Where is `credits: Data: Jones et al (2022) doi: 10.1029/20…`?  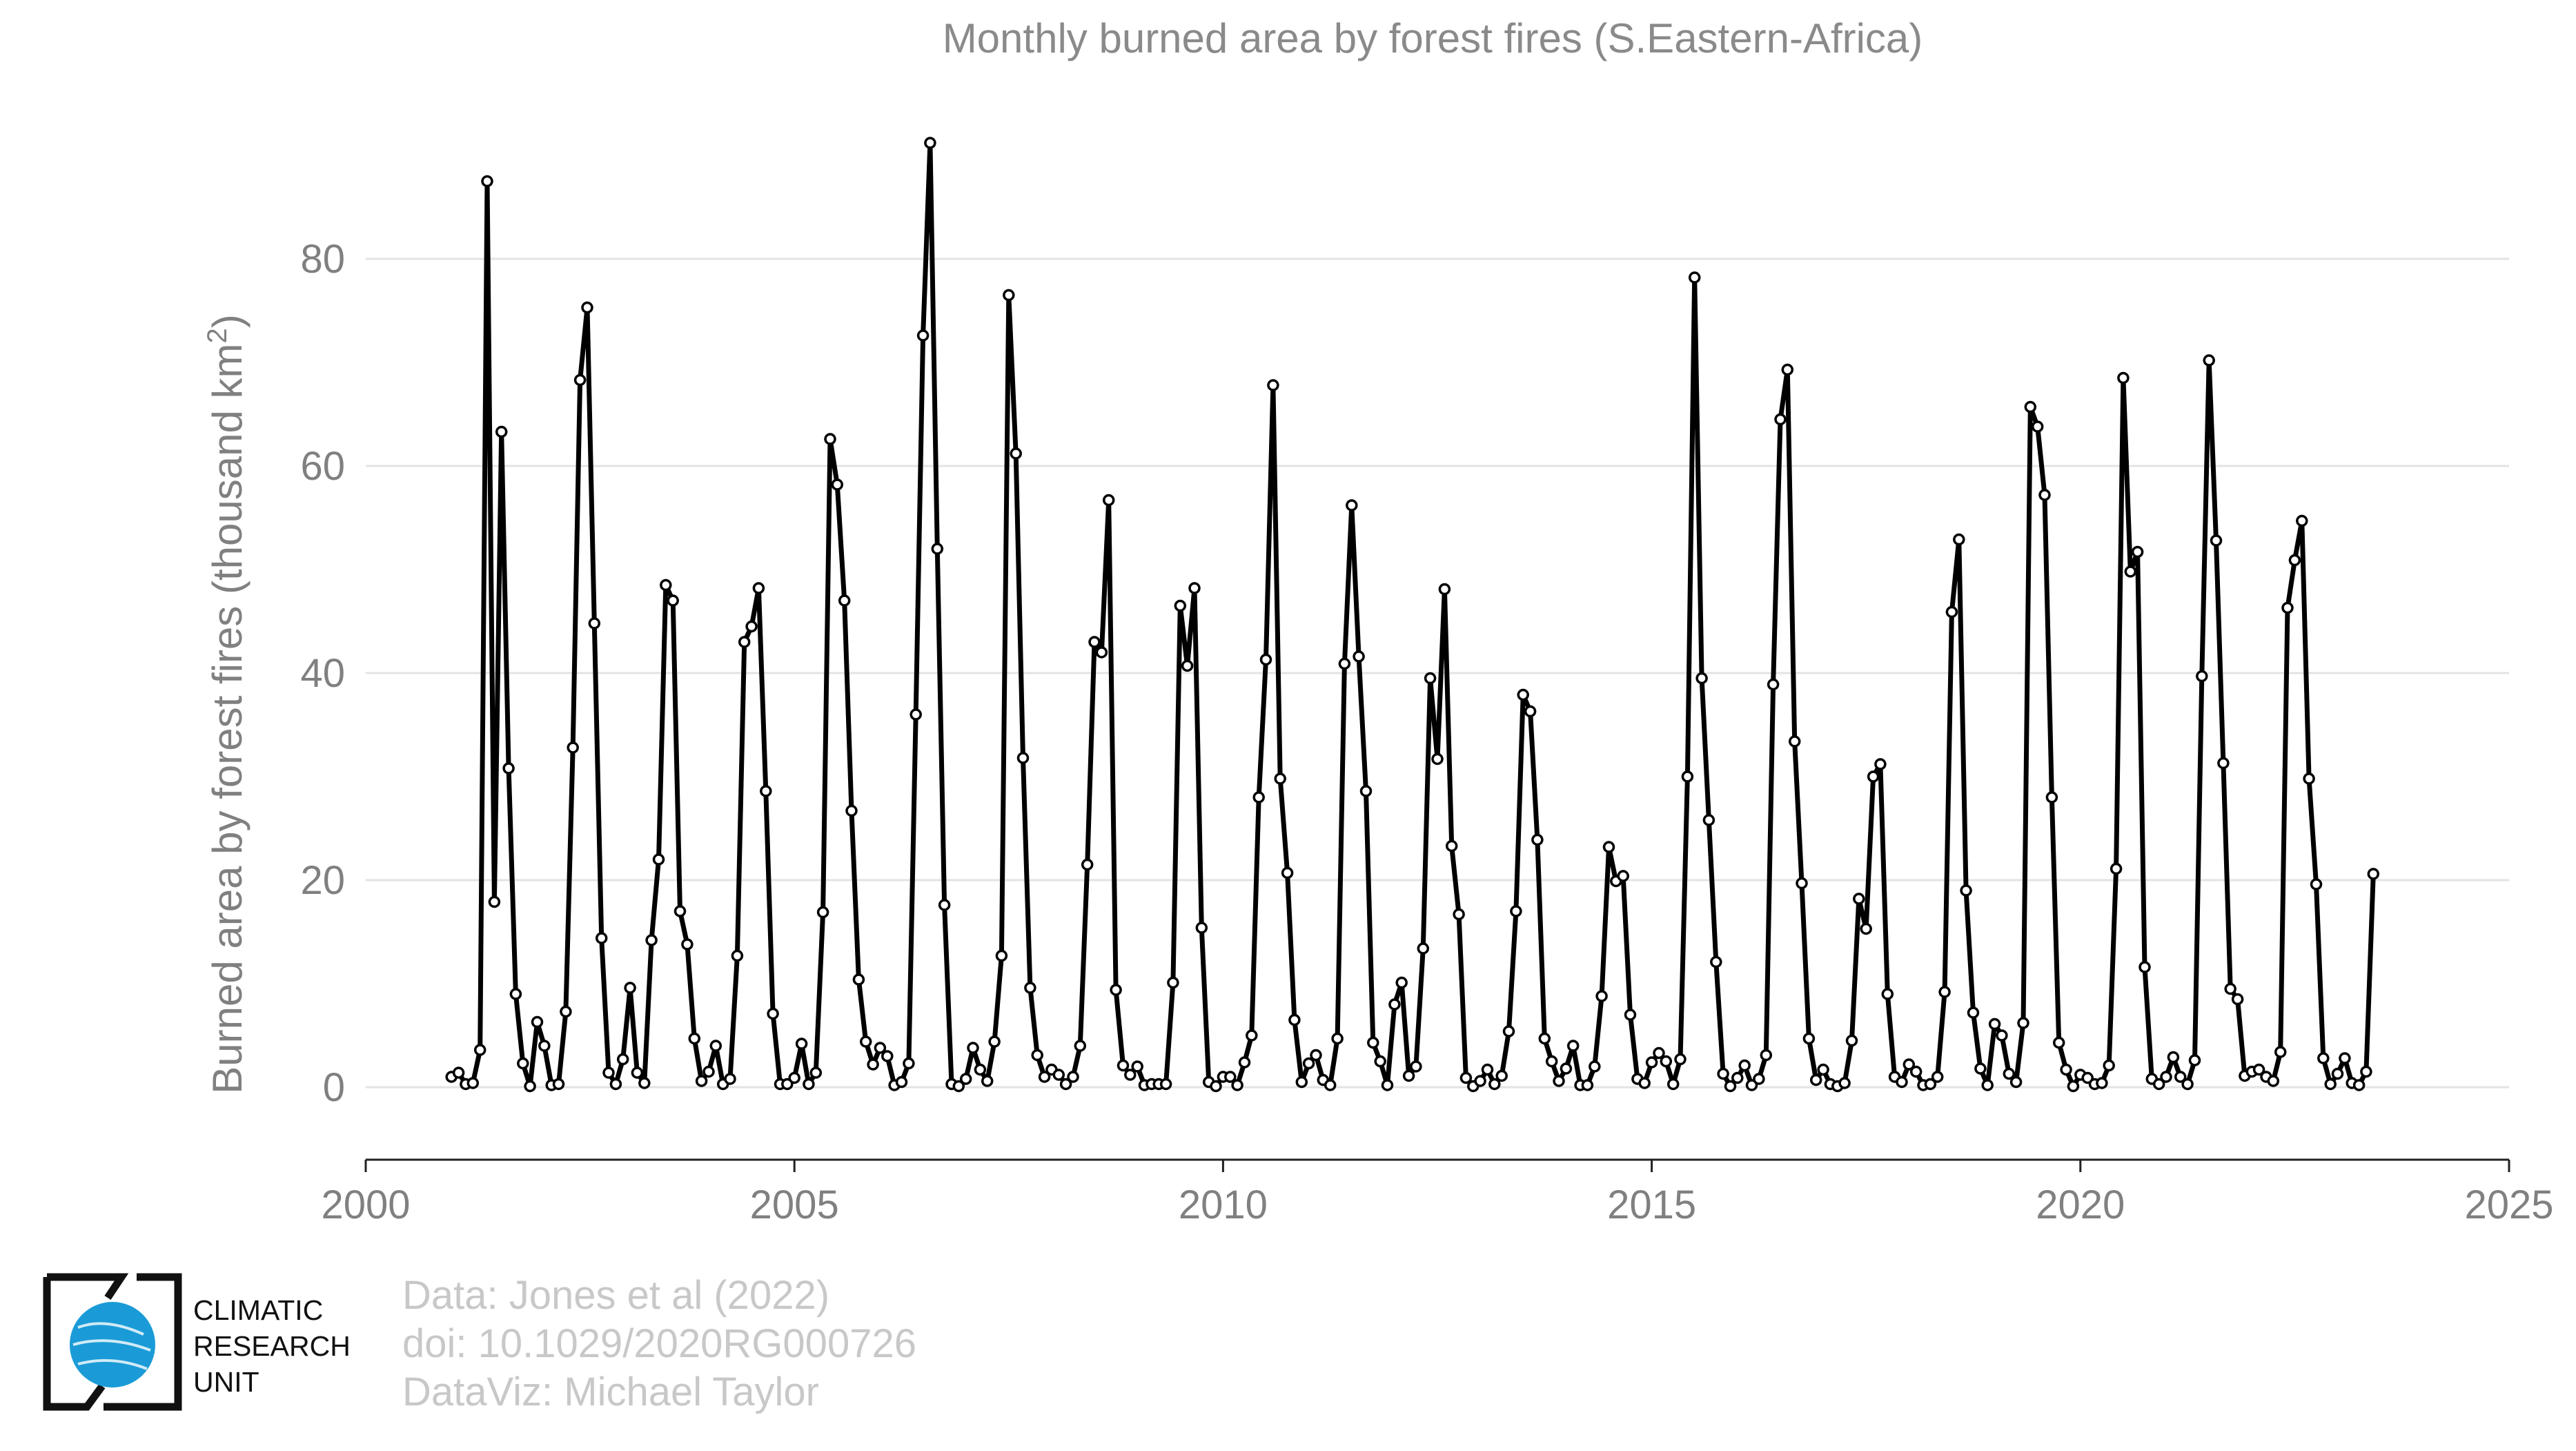 credits: Data: Jones et al (2022) doi: 10.1029/20… is located at coordinates (659, 1344).